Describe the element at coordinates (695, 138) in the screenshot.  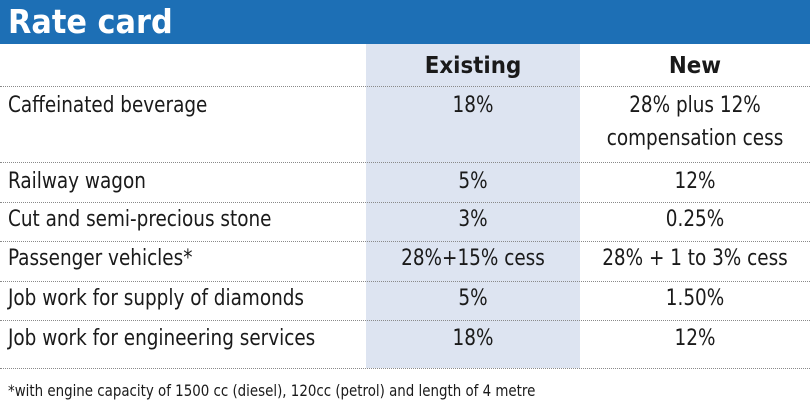
I see `new-rate-caffeinated-beverage-line2: compensation cess` at that location.